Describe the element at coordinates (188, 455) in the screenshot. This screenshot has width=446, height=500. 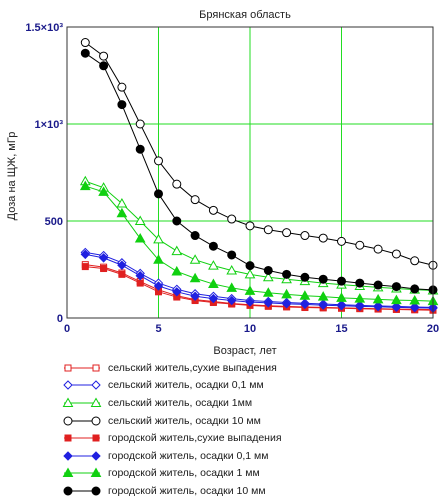
I see `legend-label: городской житель, осадки 0,1 мм` at that location.